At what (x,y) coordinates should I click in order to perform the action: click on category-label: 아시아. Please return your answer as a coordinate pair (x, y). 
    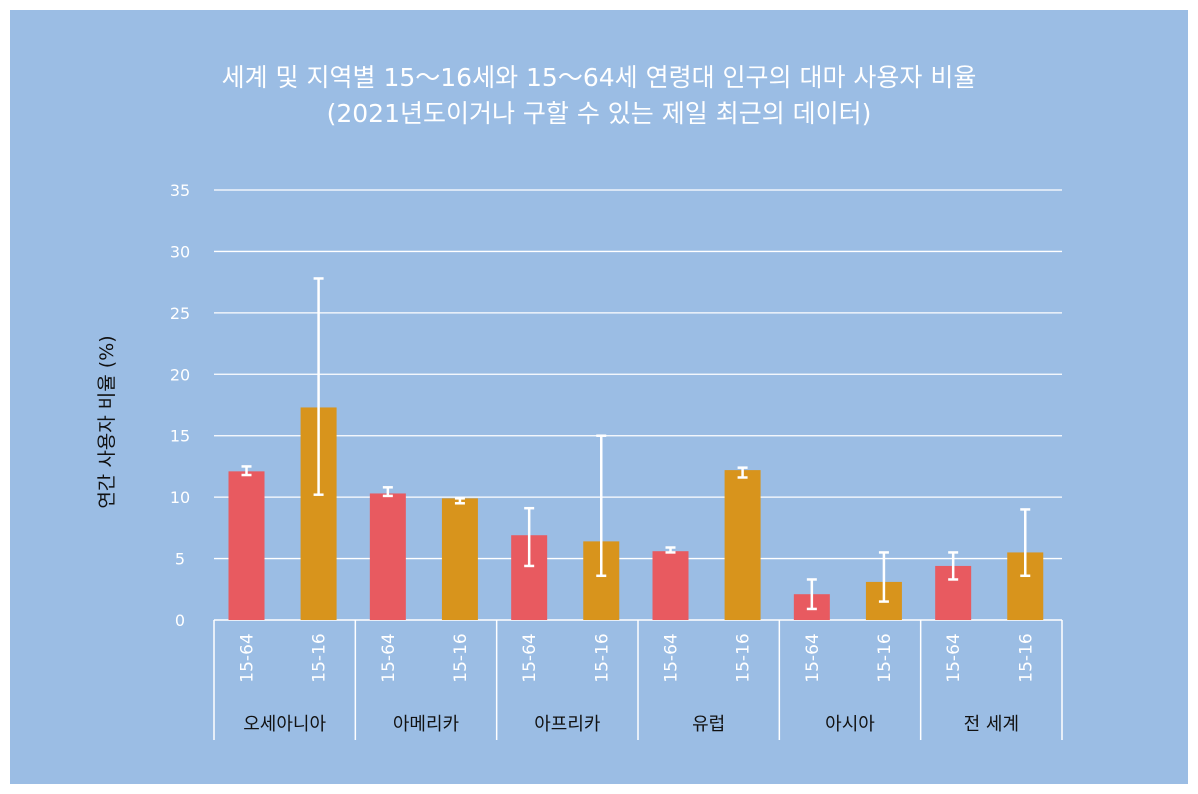
    Looking at the image, I should click on (850, 724).